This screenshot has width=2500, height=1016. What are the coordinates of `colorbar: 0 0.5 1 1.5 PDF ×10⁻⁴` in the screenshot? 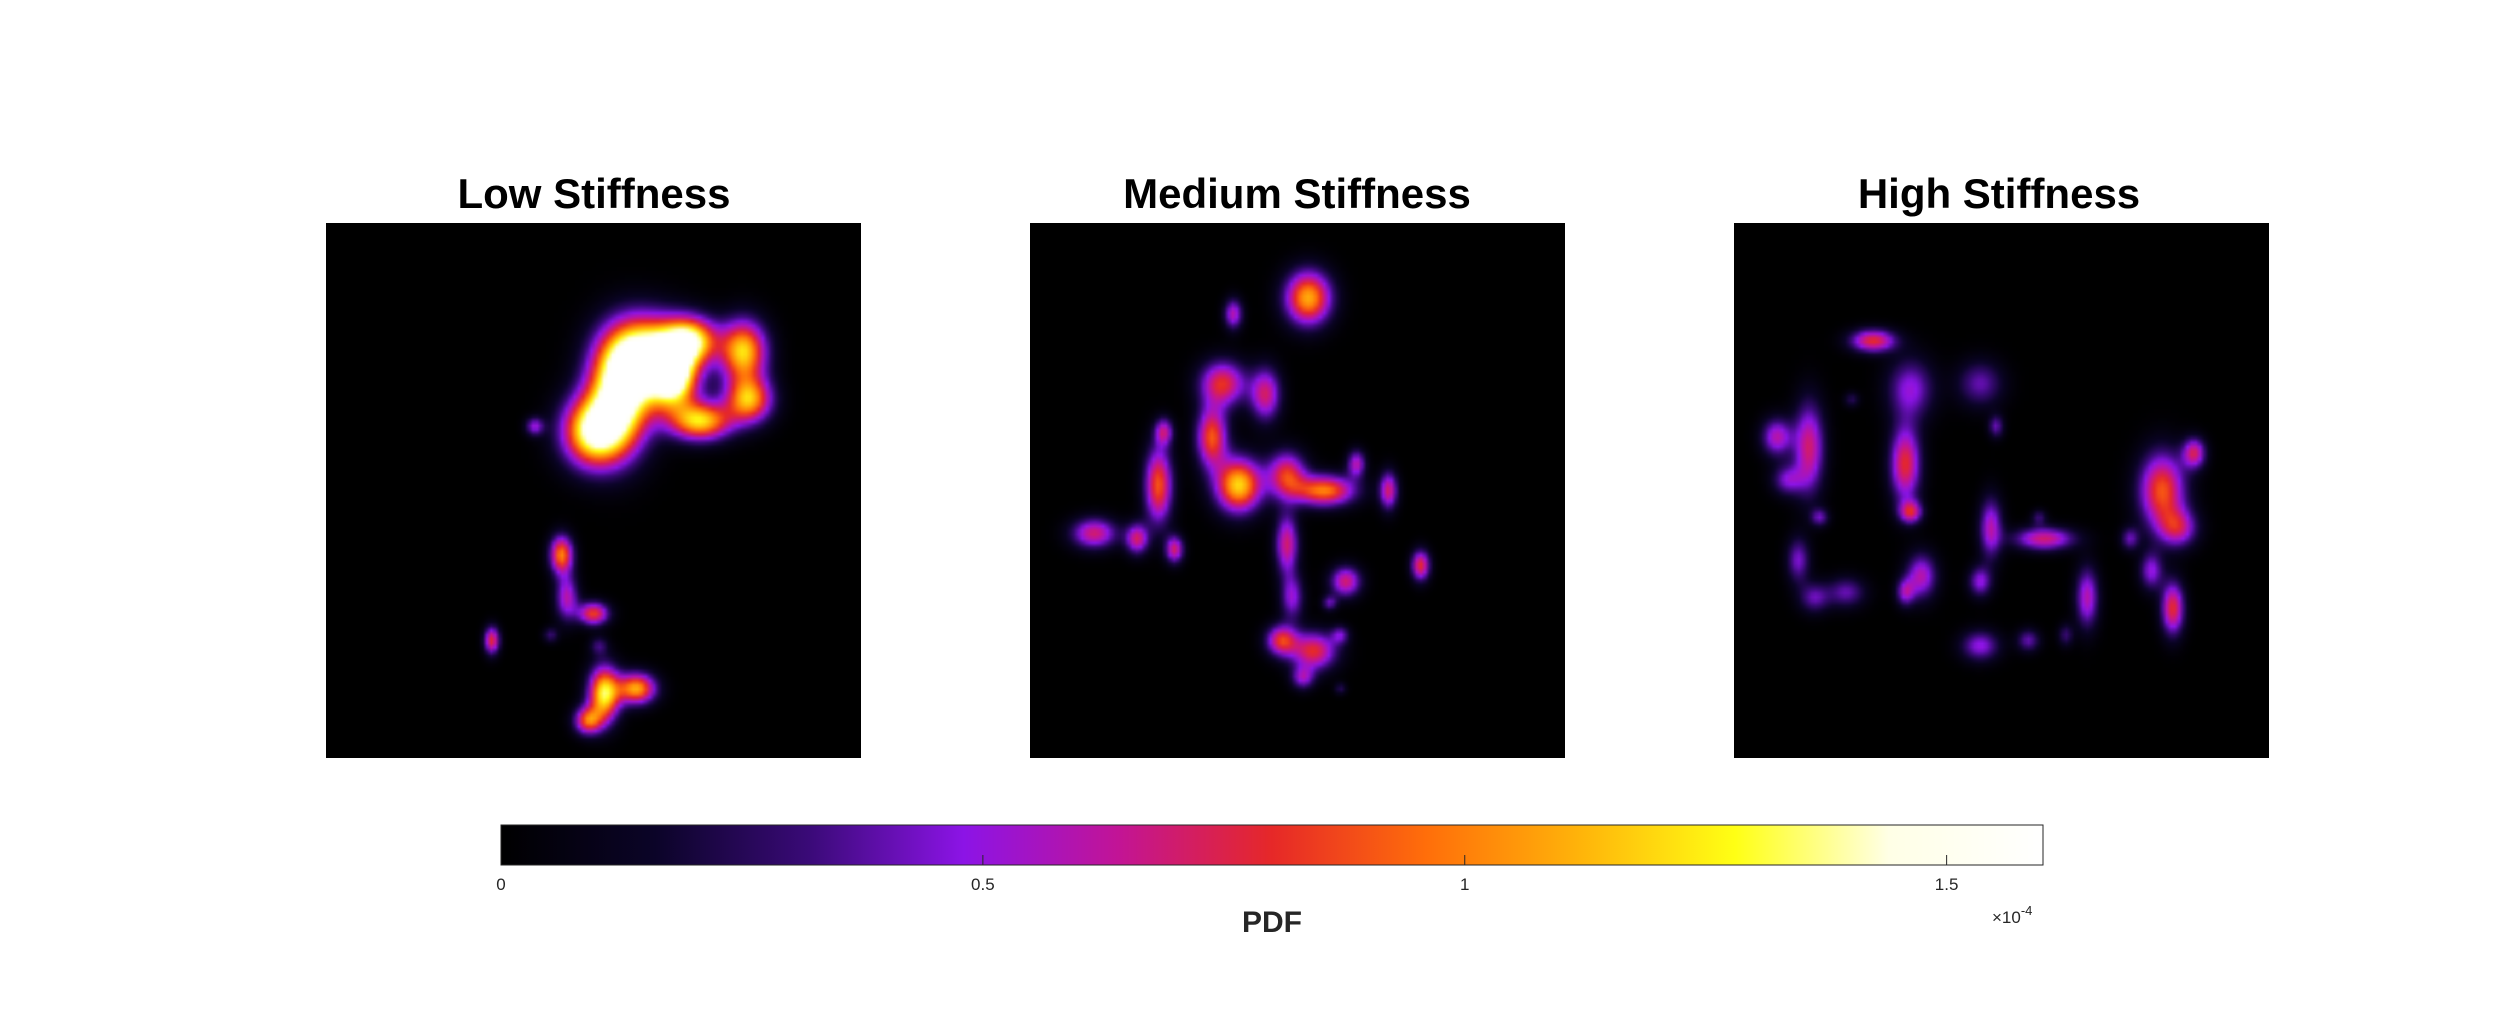 It's located at (1270, 881).